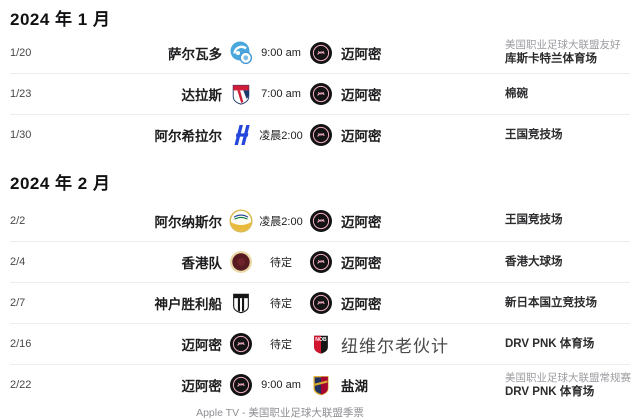 This screenshot has width=640, height=420. What do you see at coordinates (18, 303) in the screenshot?
I see `match-date: 2/7` at bounding box center [18, 303].